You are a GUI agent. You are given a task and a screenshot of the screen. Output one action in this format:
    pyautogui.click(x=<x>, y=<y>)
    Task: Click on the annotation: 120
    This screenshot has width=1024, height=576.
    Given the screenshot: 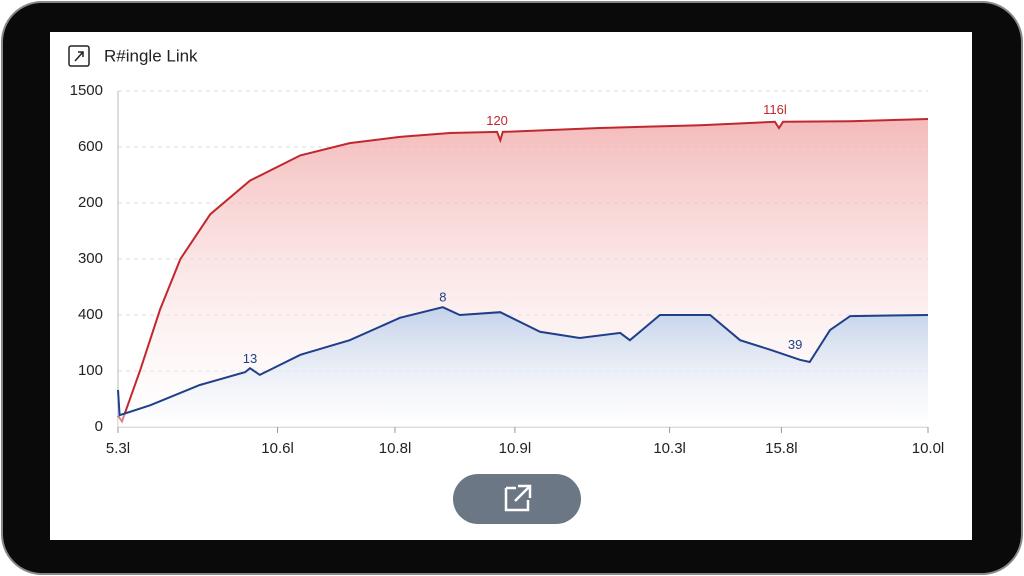 What is the action you would take?
    pyautogui.click(x=497, y=120)
    